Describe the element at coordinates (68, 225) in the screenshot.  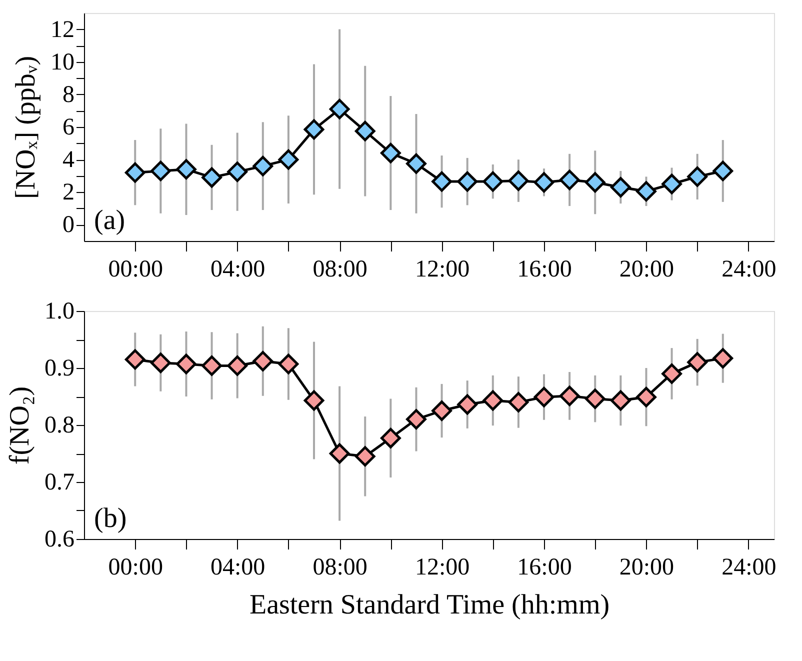
I see `y-tick-label: 0` at that location.